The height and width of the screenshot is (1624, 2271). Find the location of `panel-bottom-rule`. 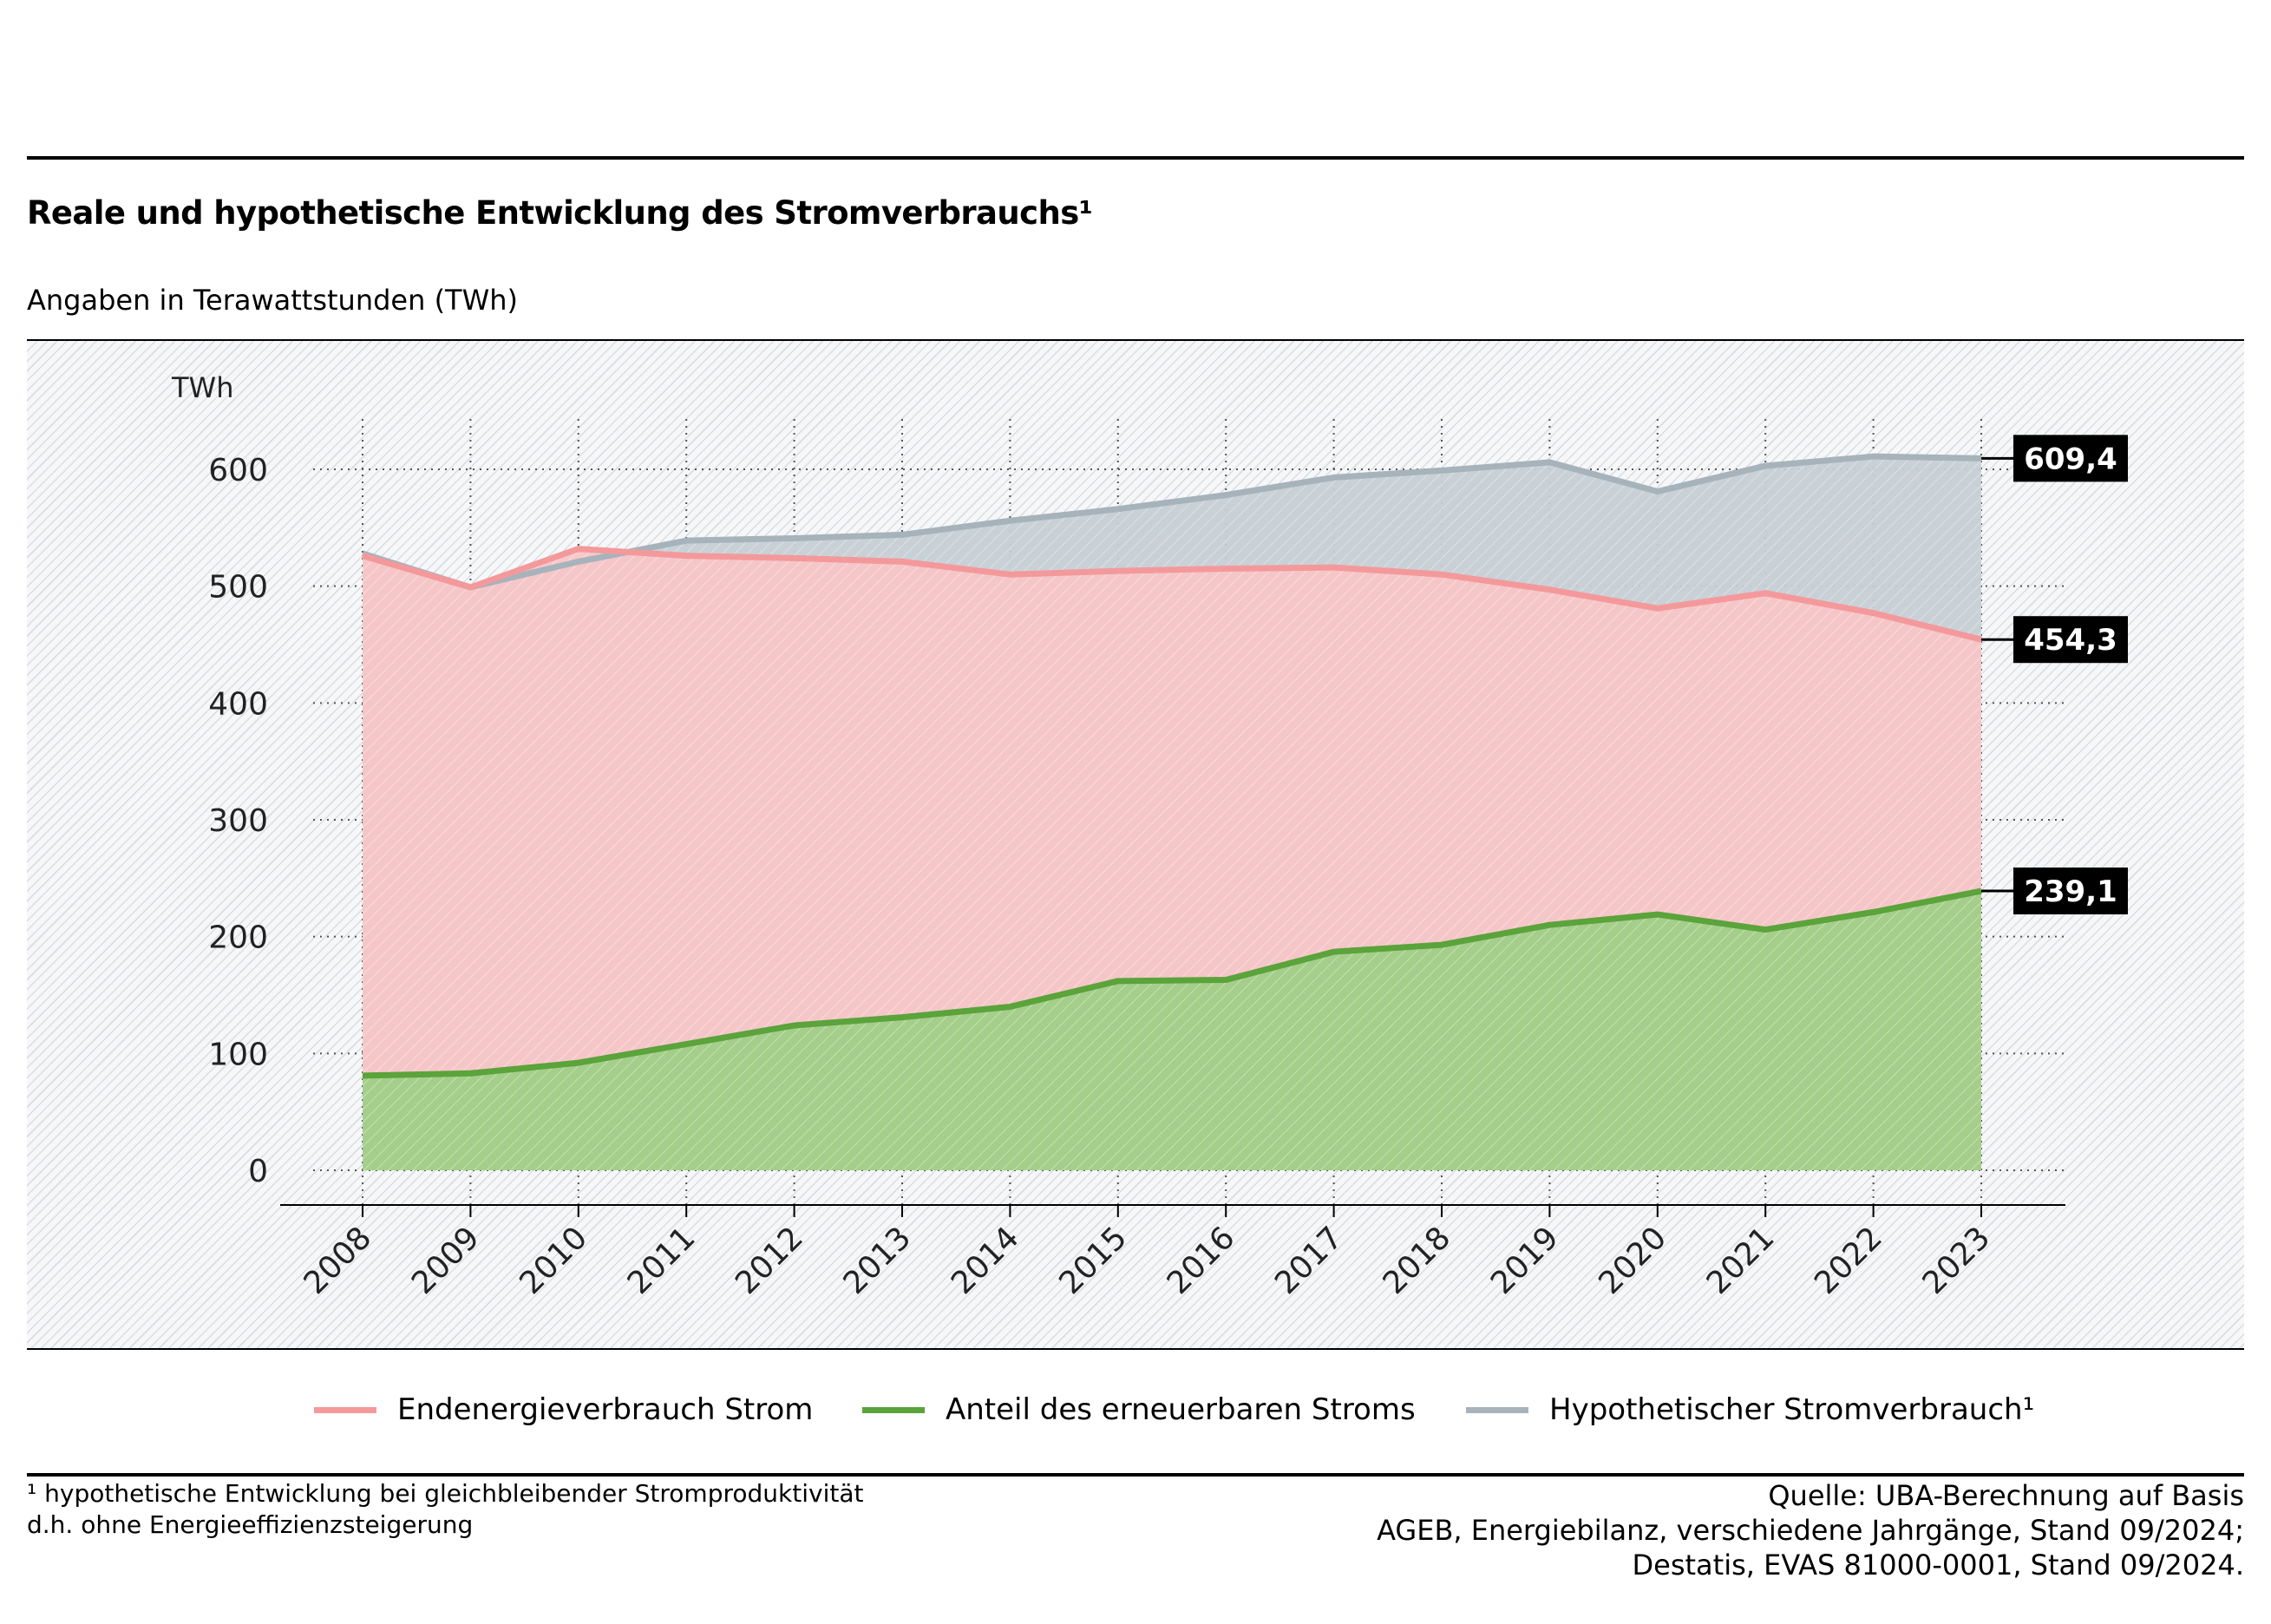

panel-bottom-rule is located at coordinates (1135, 1349).